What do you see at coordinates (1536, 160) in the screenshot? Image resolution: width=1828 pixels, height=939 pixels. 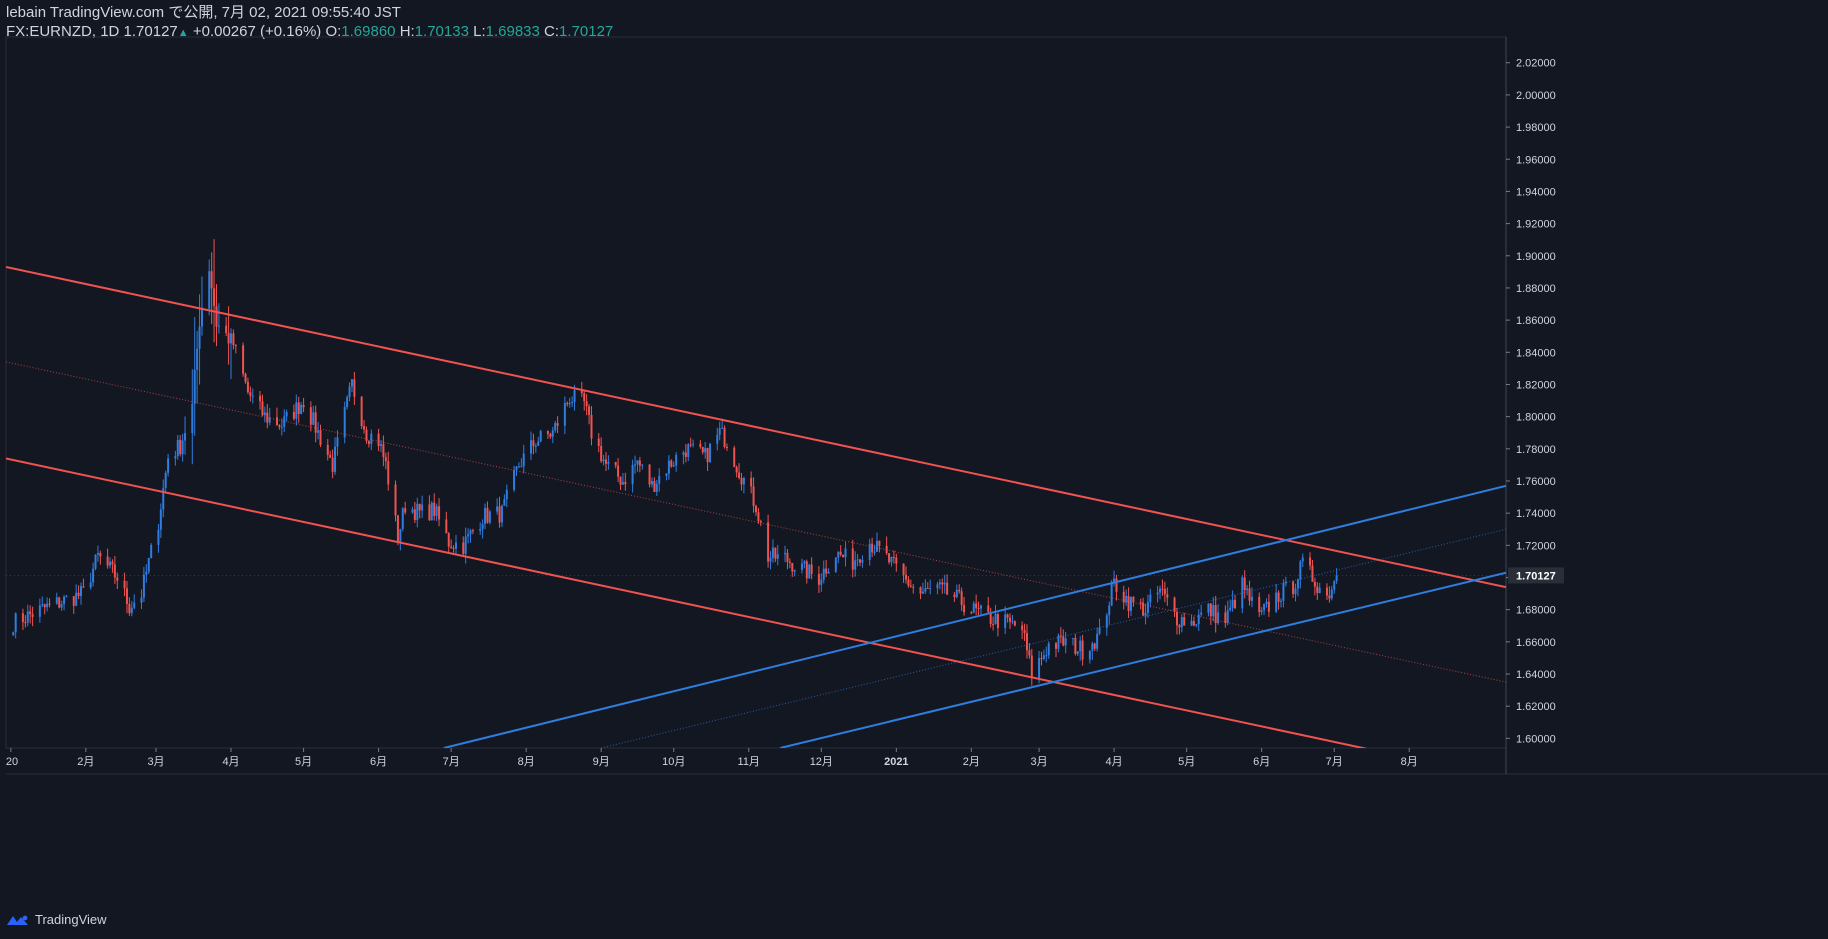 I see `y-tick-label: 1.96000` at bounding box center [1536, 160].